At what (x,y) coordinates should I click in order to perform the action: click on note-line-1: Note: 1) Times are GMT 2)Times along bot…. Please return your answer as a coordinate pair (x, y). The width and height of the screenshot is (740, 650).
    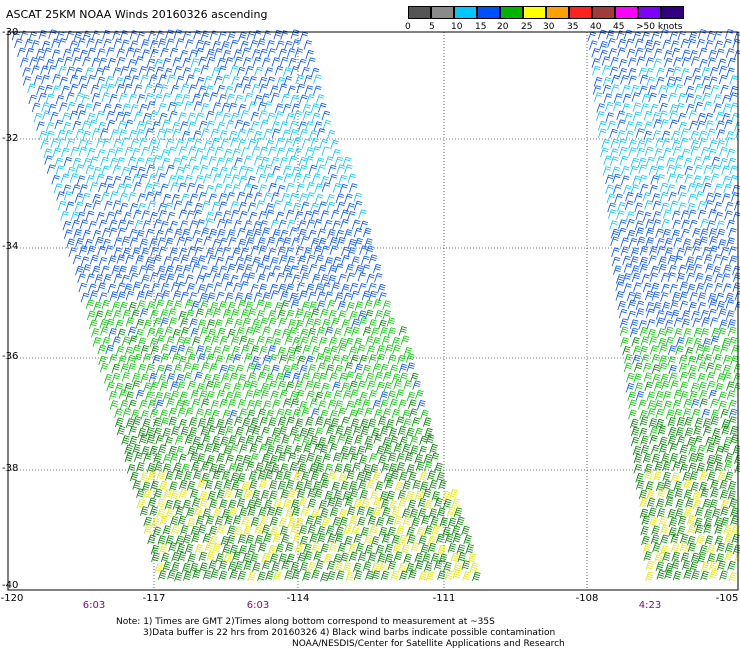
    Looking at the image, I should click on (305, 622).